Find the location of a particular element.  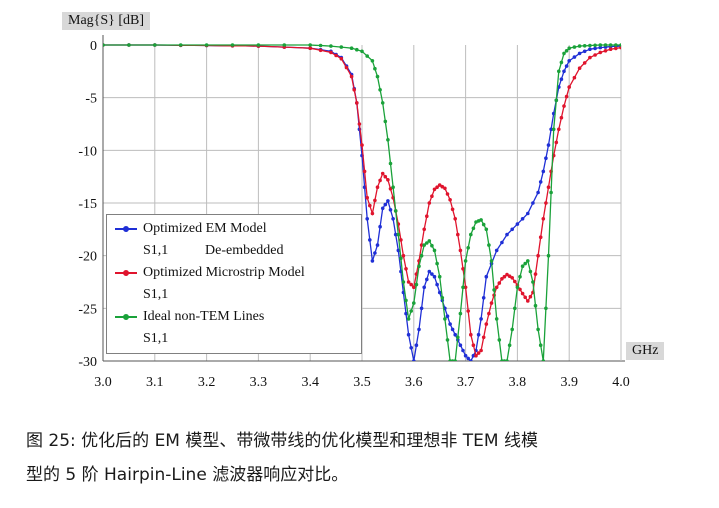

legend-param-microstrip-model: S1,1 is located at coordinates (156, 294).